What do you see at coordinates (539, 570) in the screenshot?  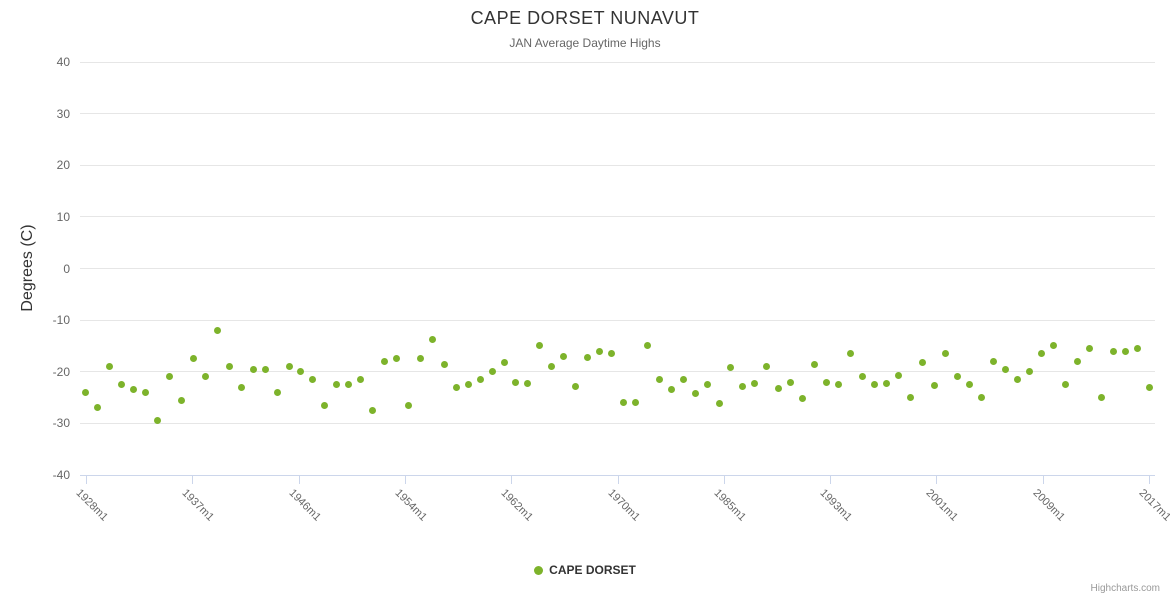 I see `legend-marker-icon` at bounding box center [539, 570].